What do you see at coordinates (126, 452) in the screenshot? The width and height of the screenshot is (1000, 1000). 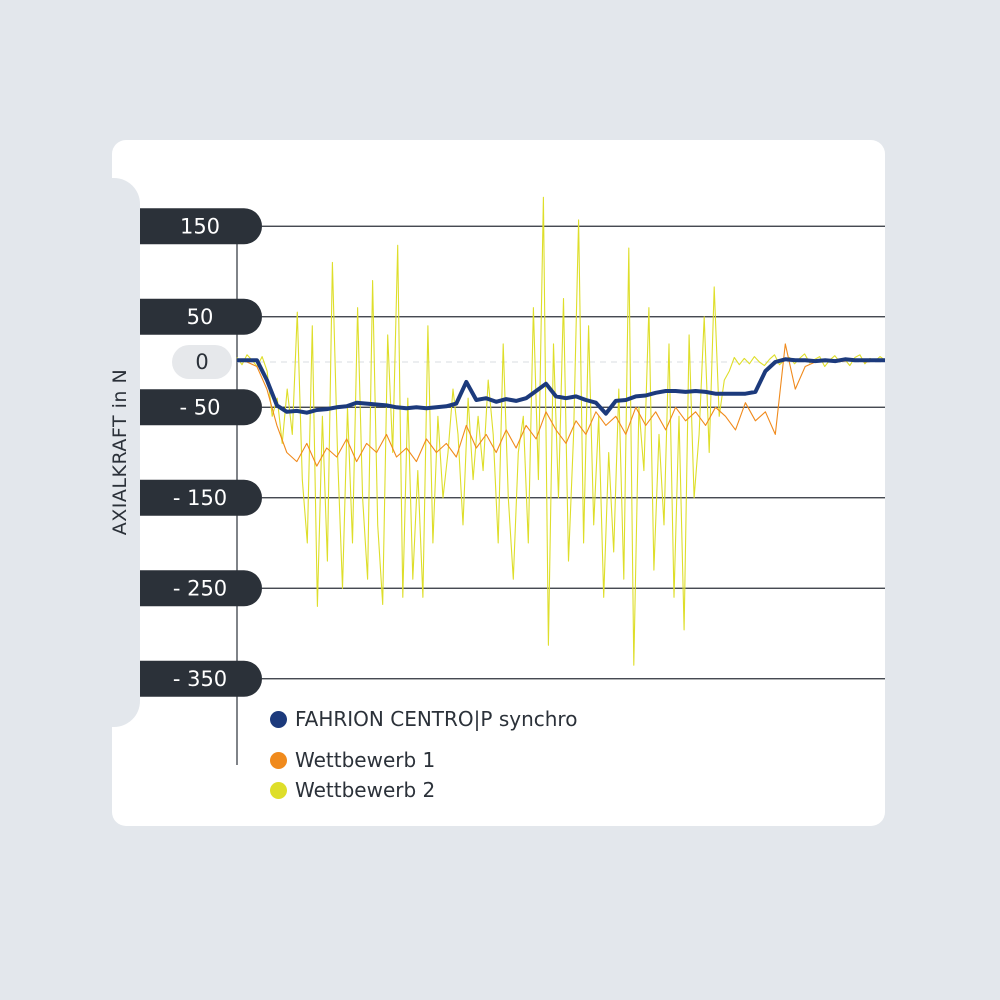 I see `axis-label-tab` at bounding box center [126, 452].